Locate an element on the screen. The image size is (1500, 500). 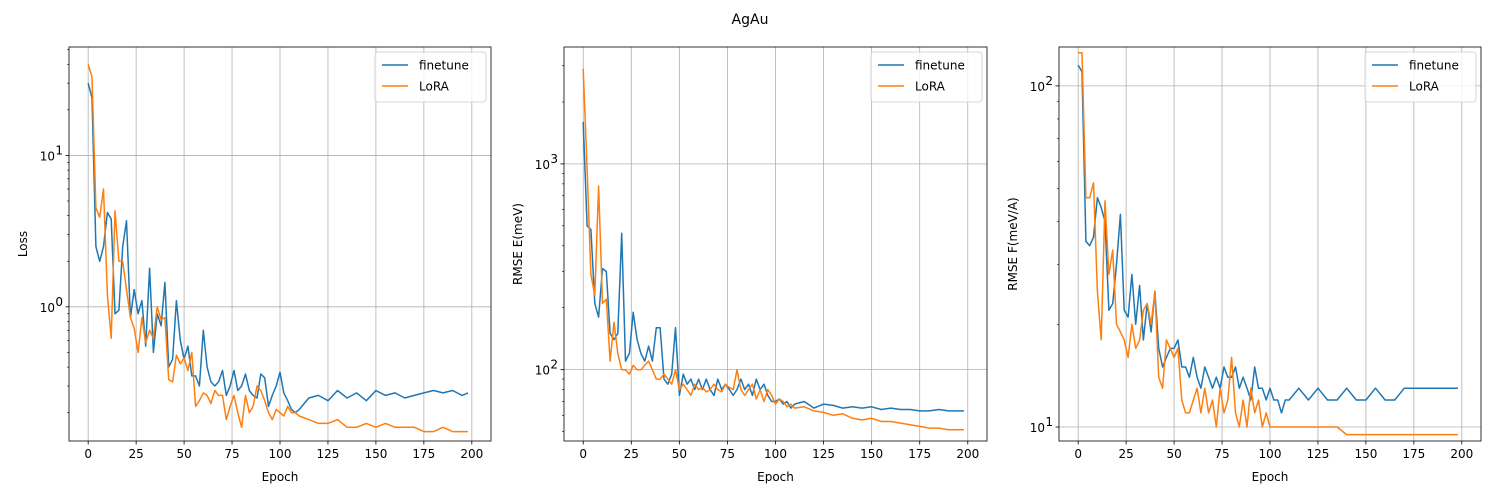
y-axis-label: RMSE E(meV) is located at coordinates (518, 244).